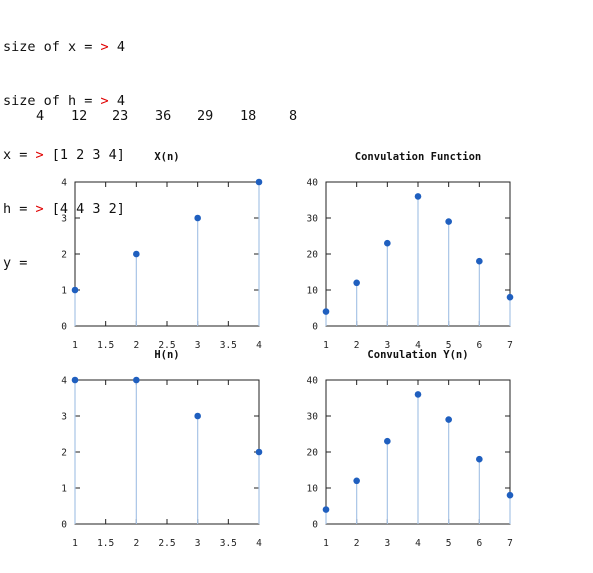  I want to click on chart-title: Convulation Function, so click(418, 157).